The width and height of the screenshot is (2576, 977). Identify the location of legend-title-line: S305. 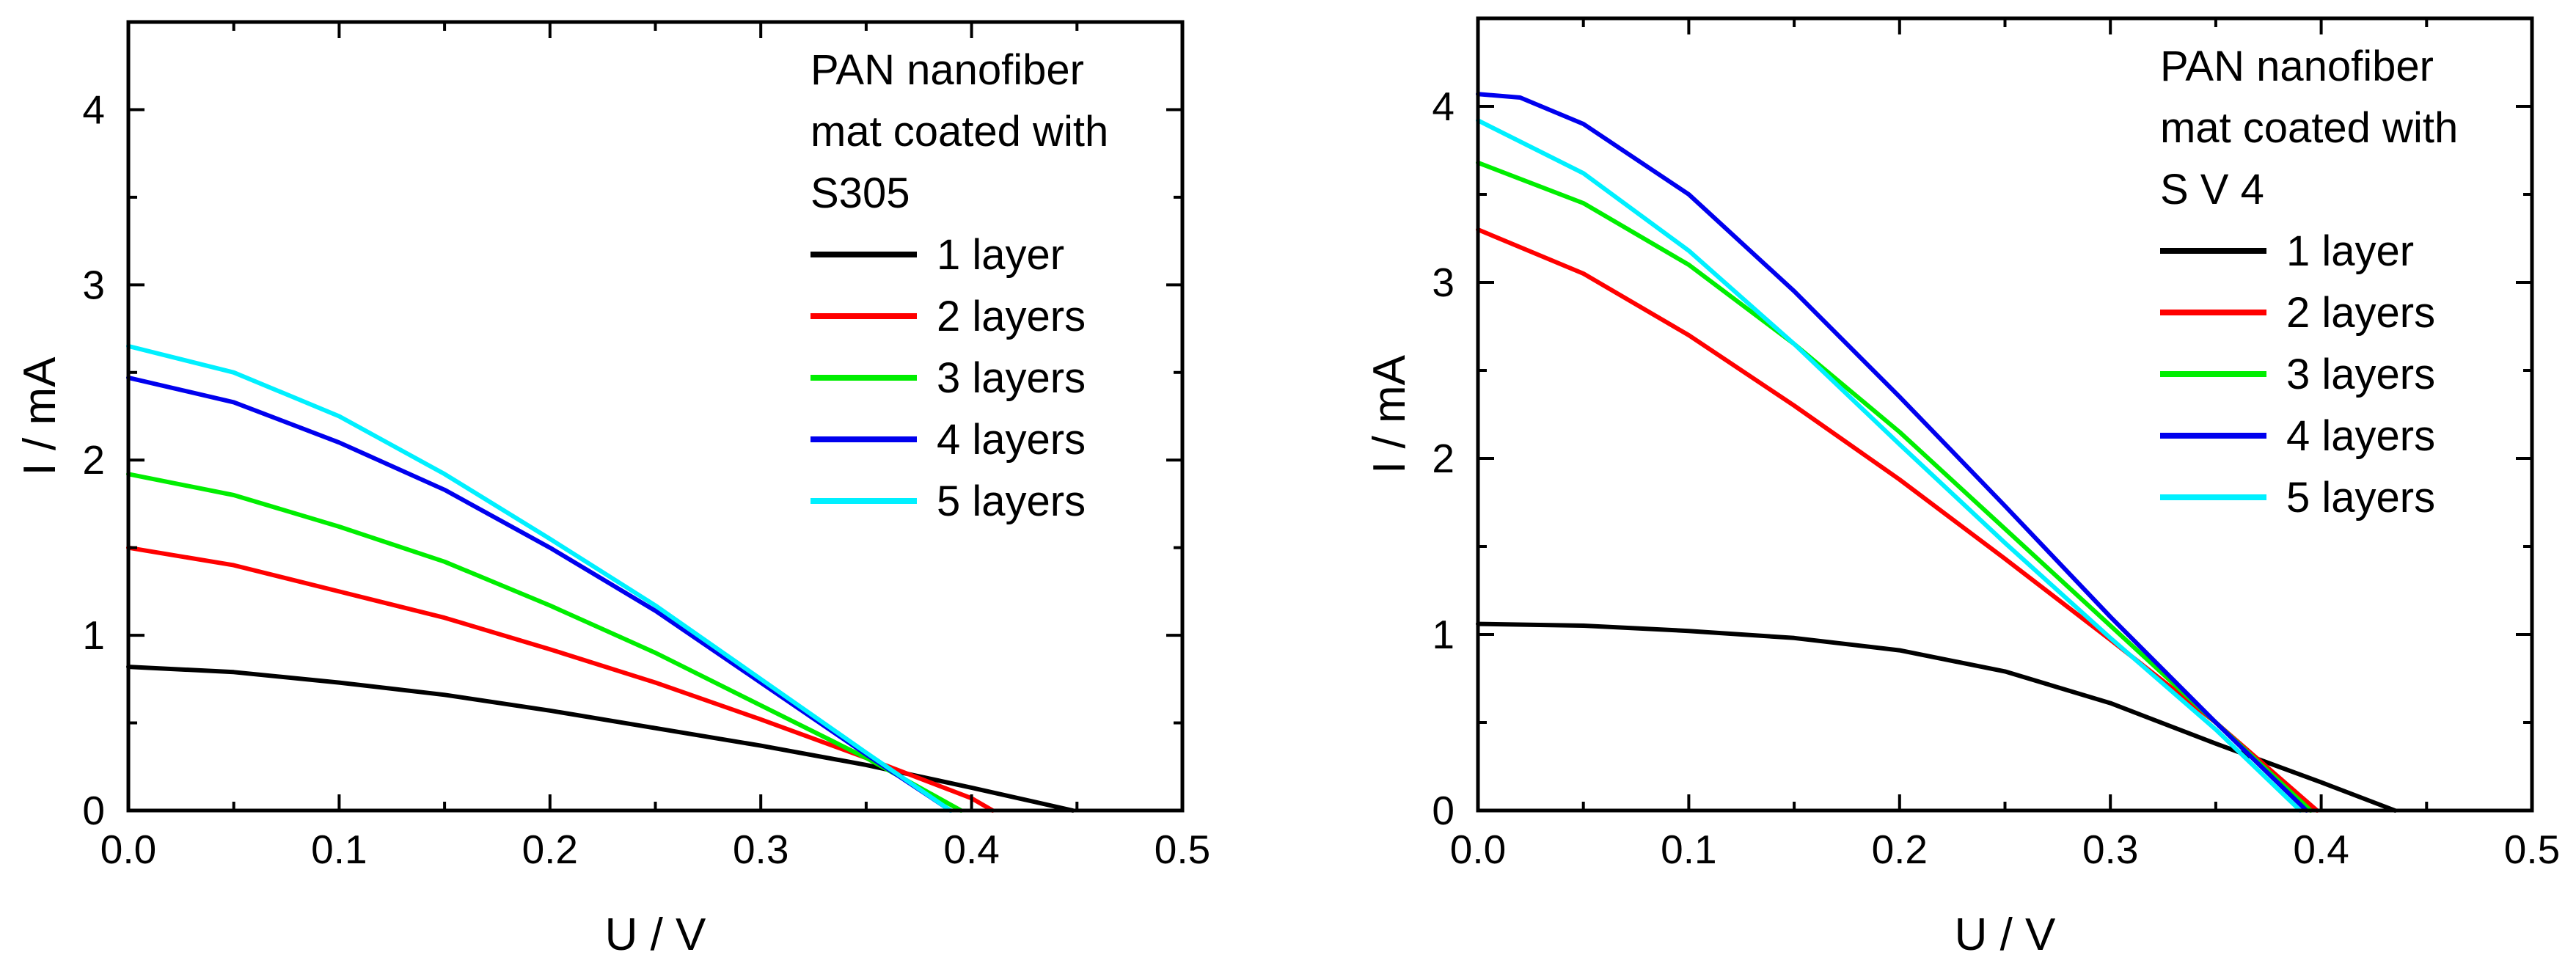
(860, 193).